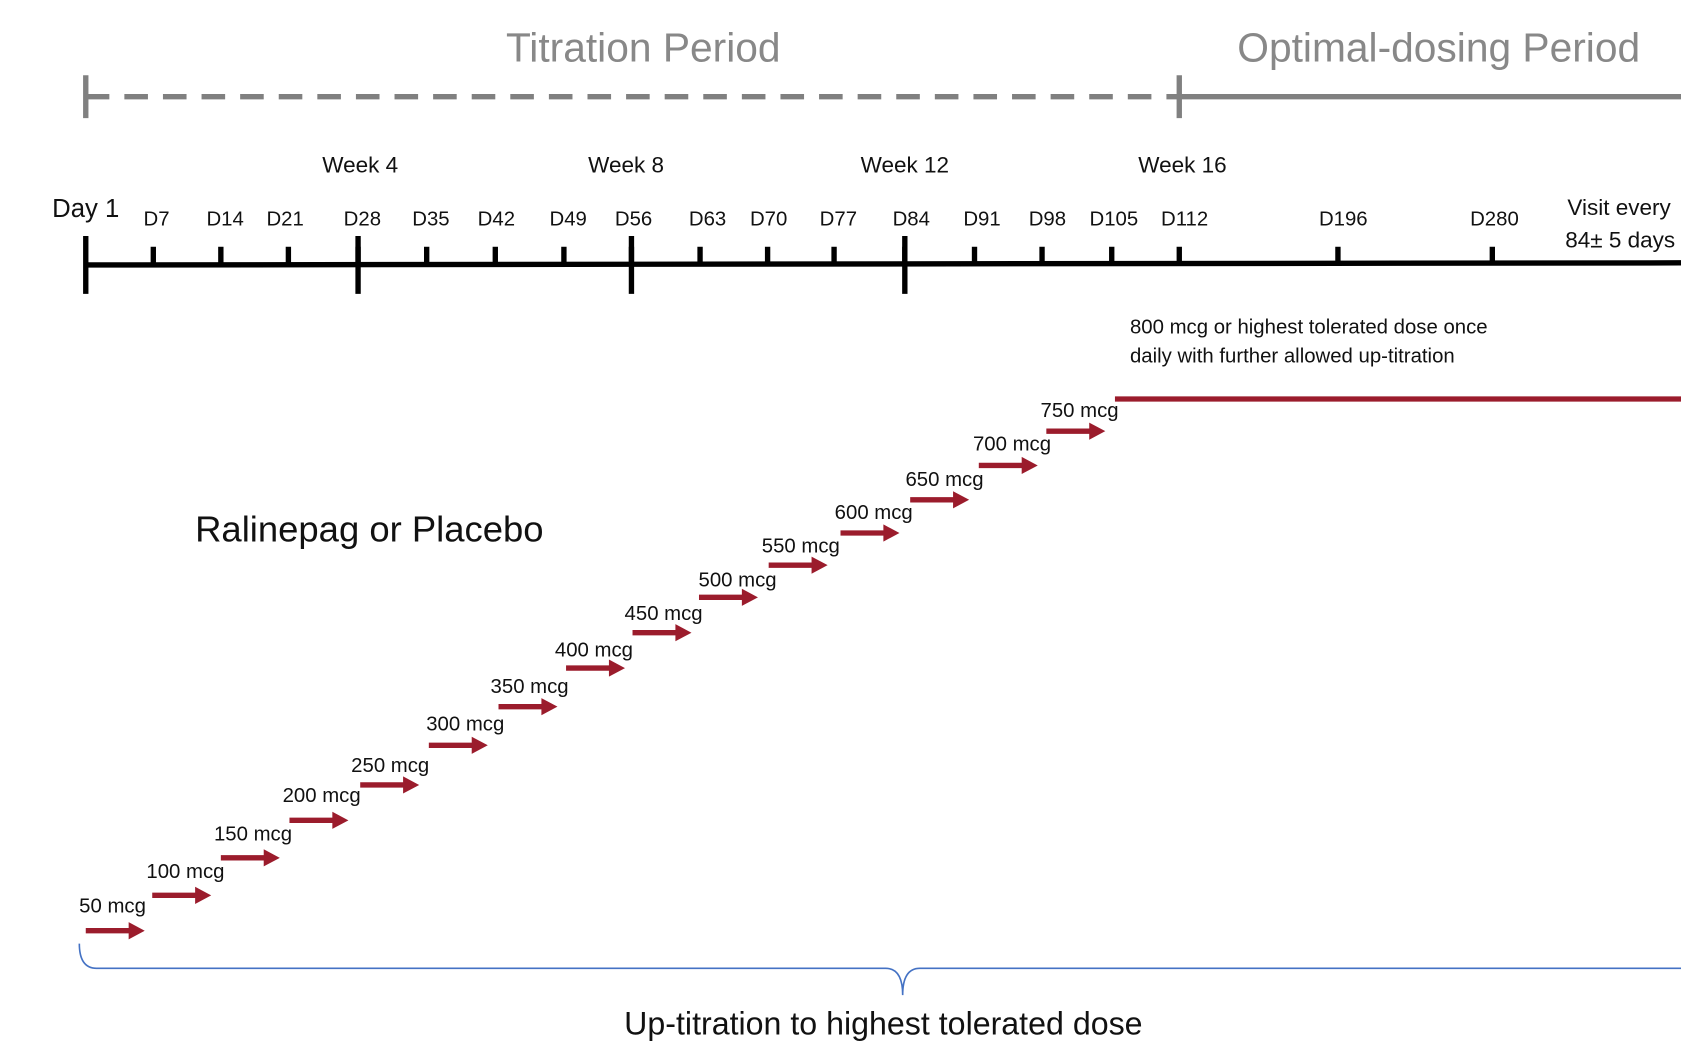 This screenshot has width=1681, height=1051. Describe the element at coordinates (224, 219) in the screenshot. I see `day-label: D14` at that location.